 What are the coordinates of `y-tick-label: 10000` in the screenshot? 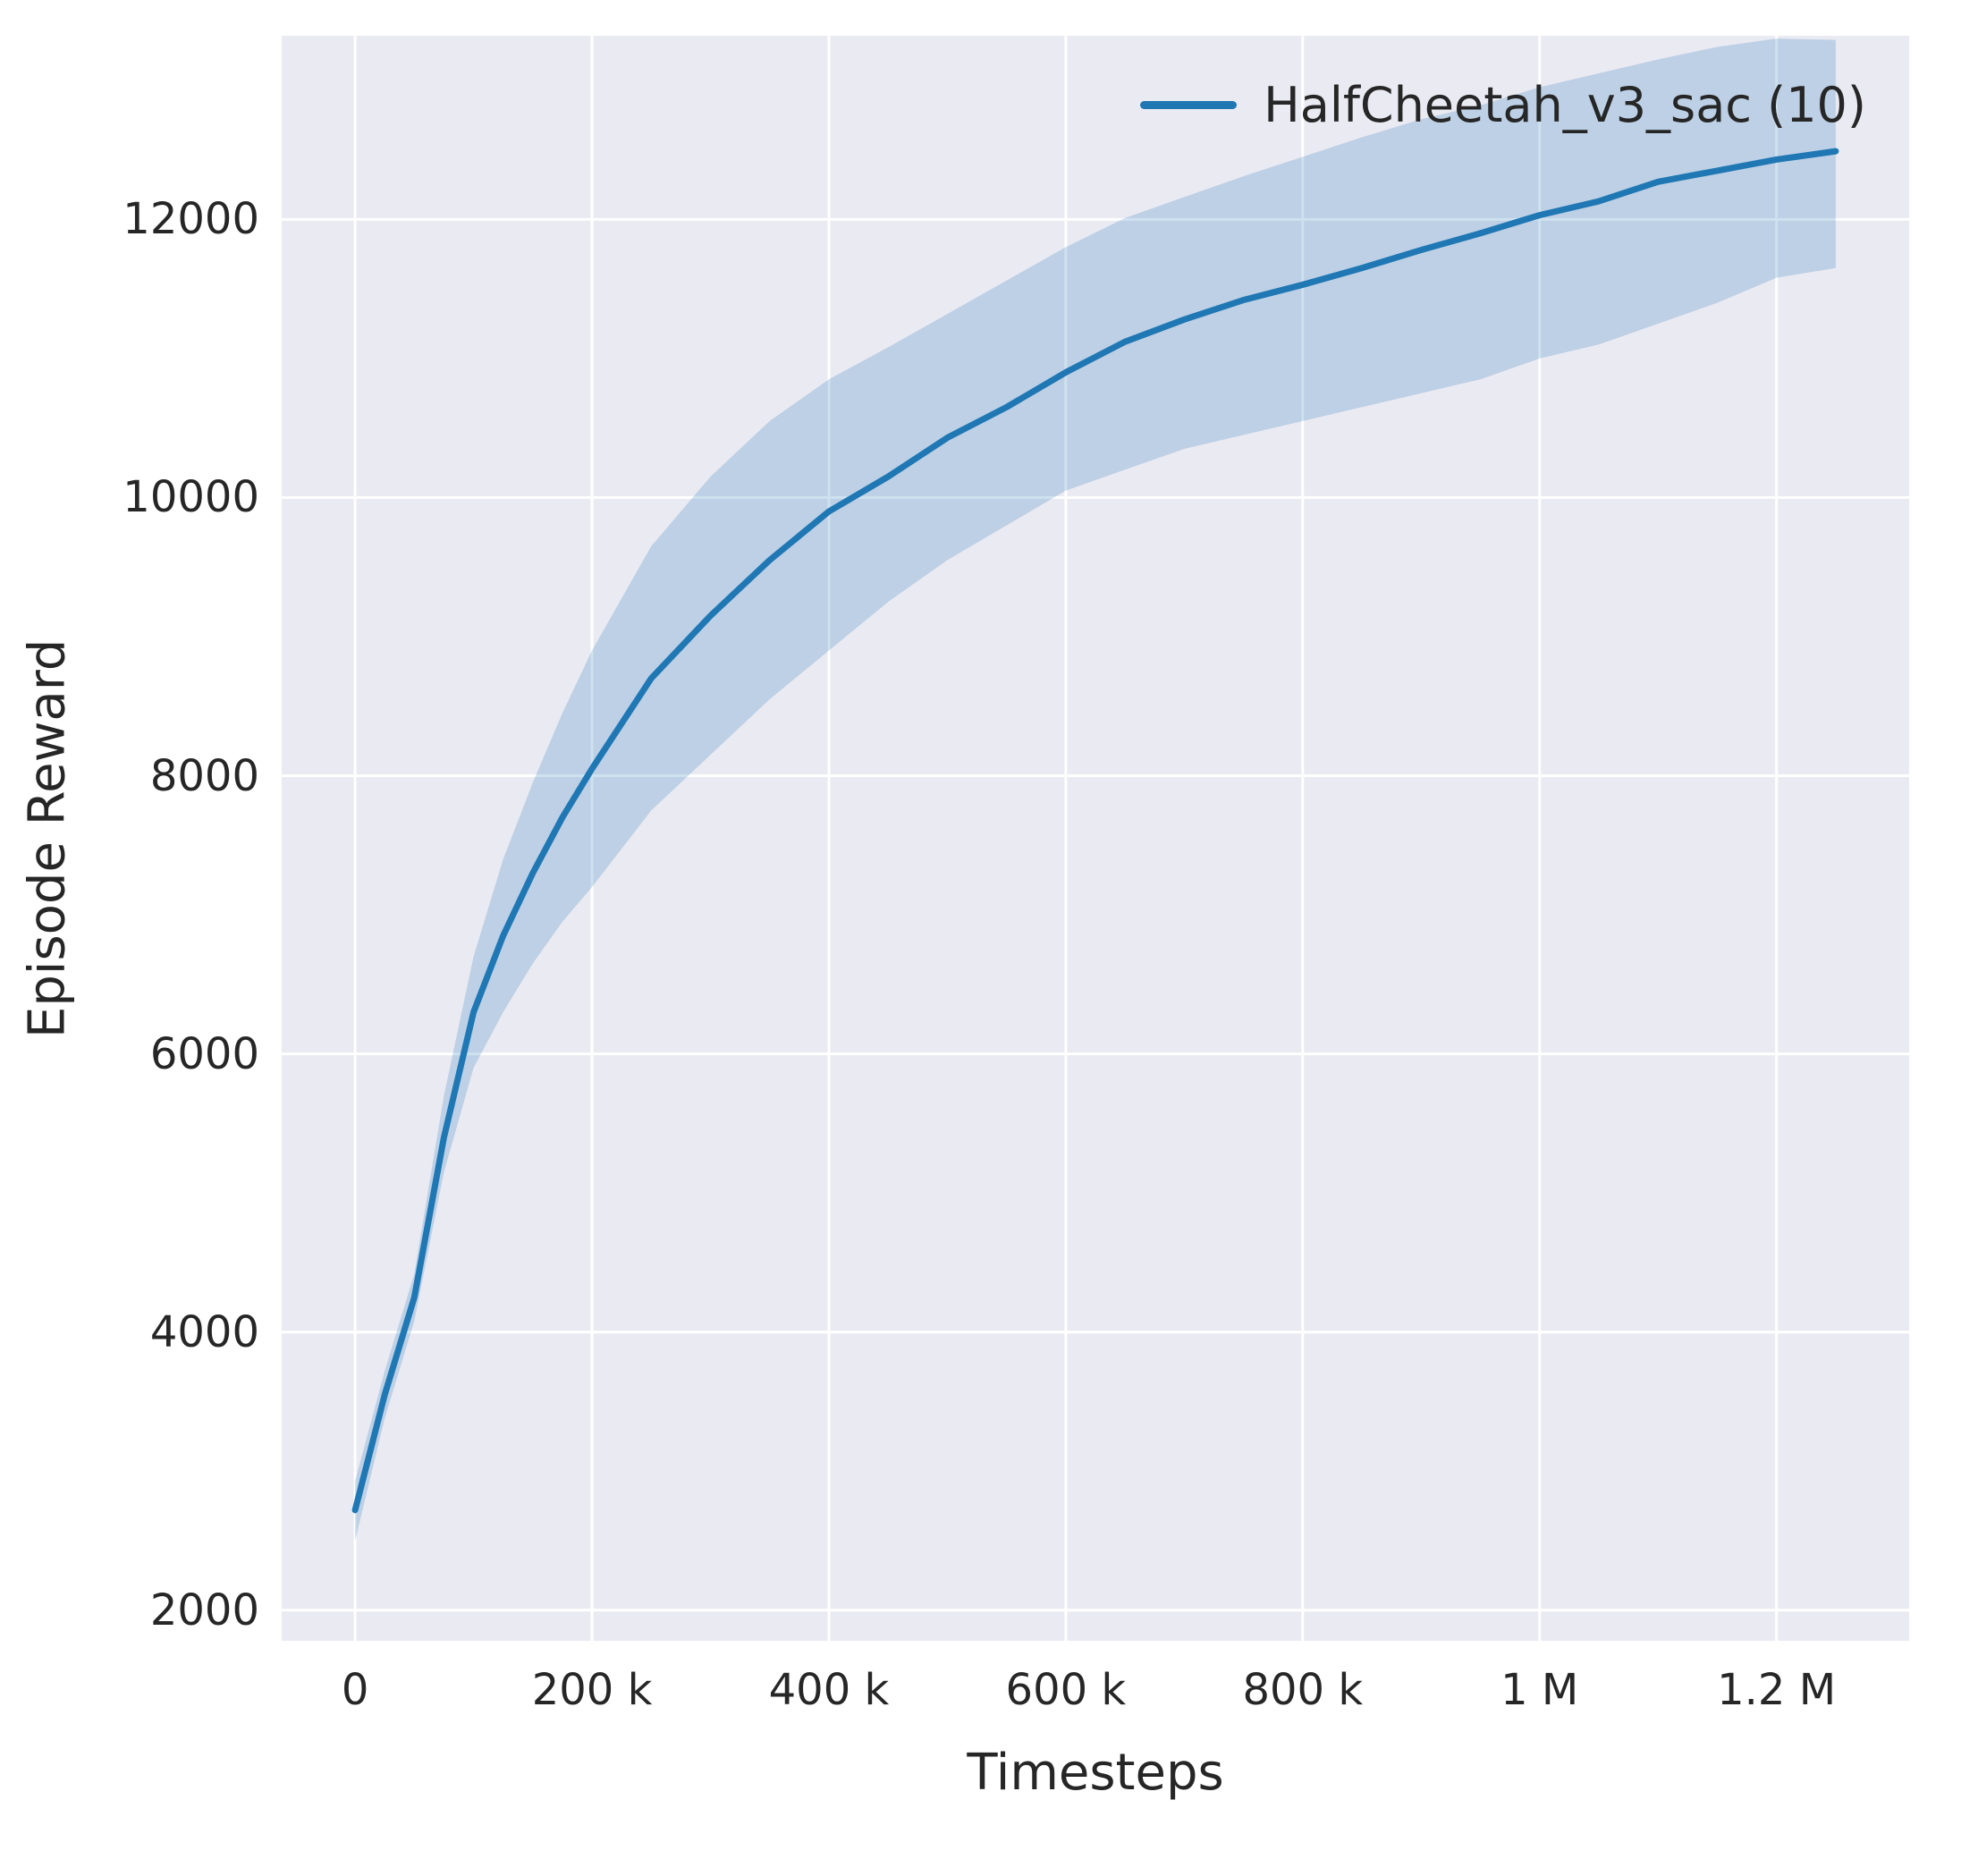 It's located at (191, 497).